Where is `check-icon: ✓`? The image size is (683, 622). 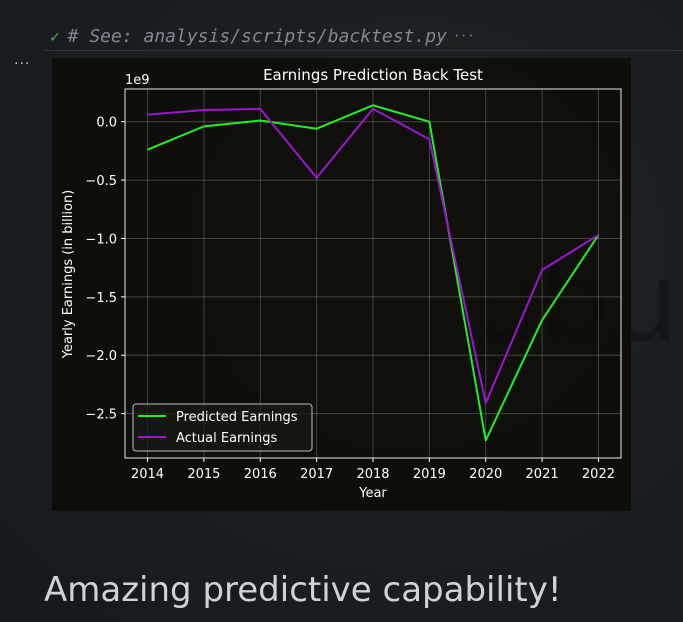 check-icon: ✓ is located at coordinates (55, 36).